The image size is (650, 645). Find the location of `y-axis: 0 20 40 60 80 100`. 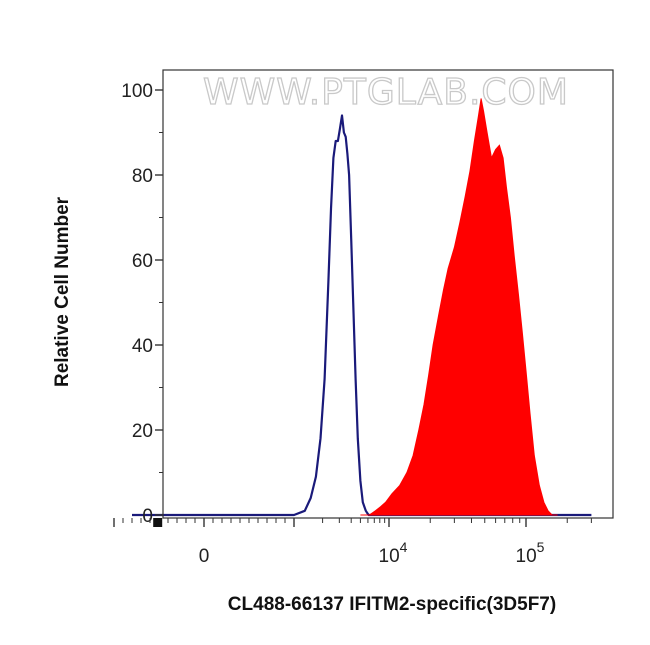

y-axis: 0 20 40 60 80 100 is located at coordinates (142, 304).